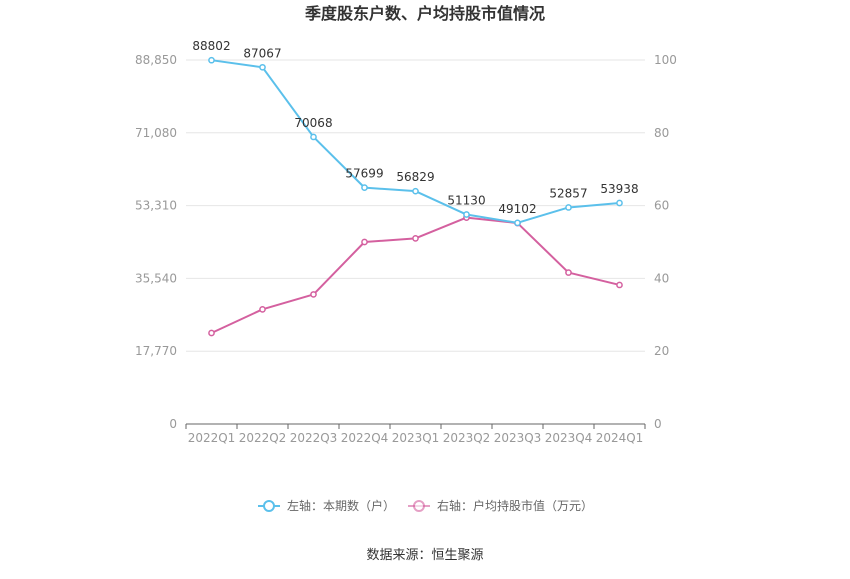 The image size is (850, 579). Describe the element at coordinates (156, 278) in the screenshot. I see `left-axis-tick-label: 35,540` at that location.